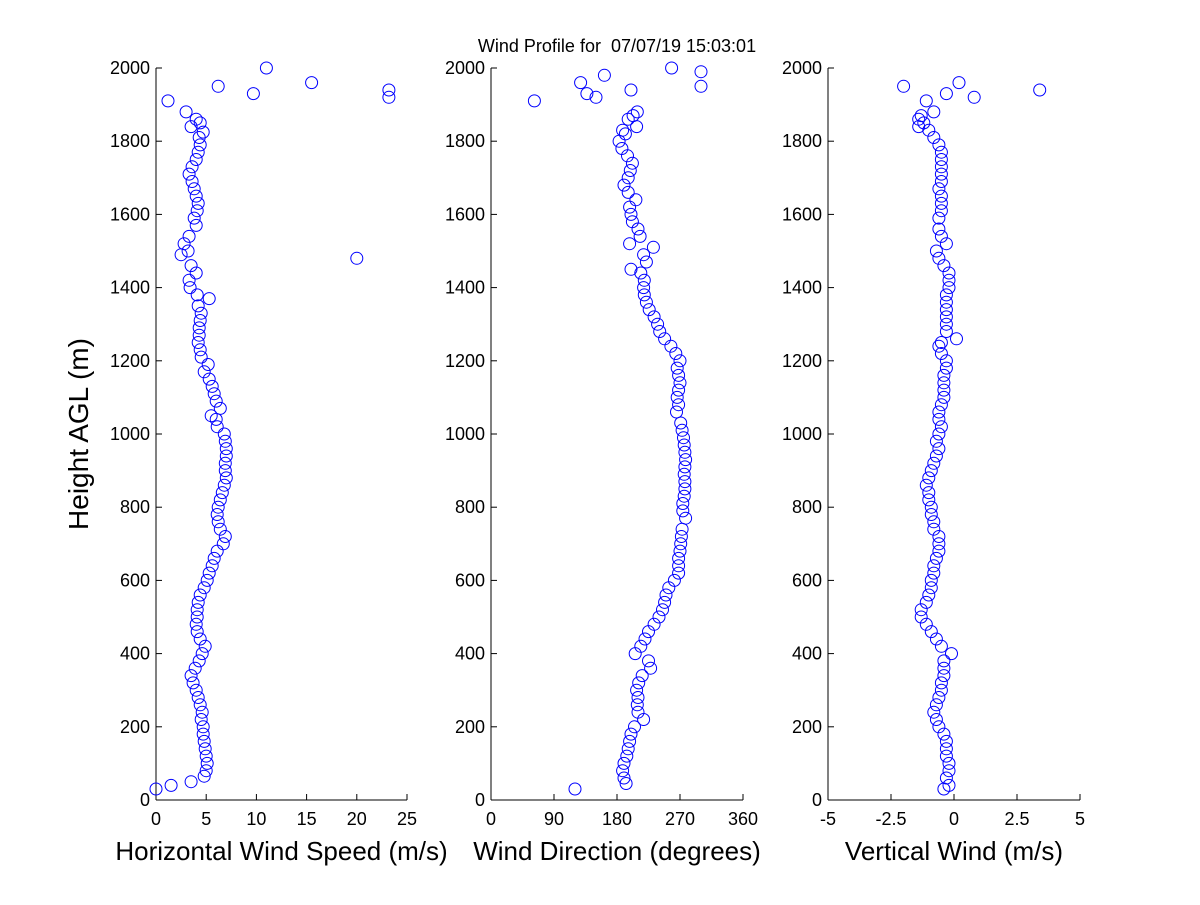 The image size is (1200, 905). What do you see at coordinates (357, 819) in the screenshot?
I see `x-tick-label: 20` at bounding box center [357, 819].